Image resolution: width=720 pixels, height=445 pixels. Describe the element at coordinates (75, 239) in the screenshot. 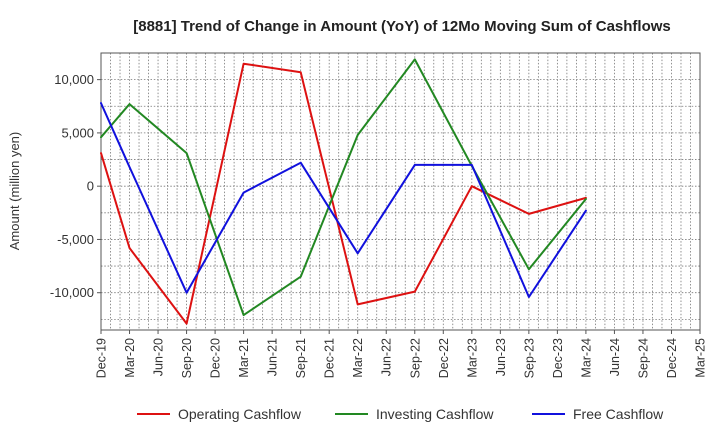

I see `y-tick-label: -5,000` at that location.